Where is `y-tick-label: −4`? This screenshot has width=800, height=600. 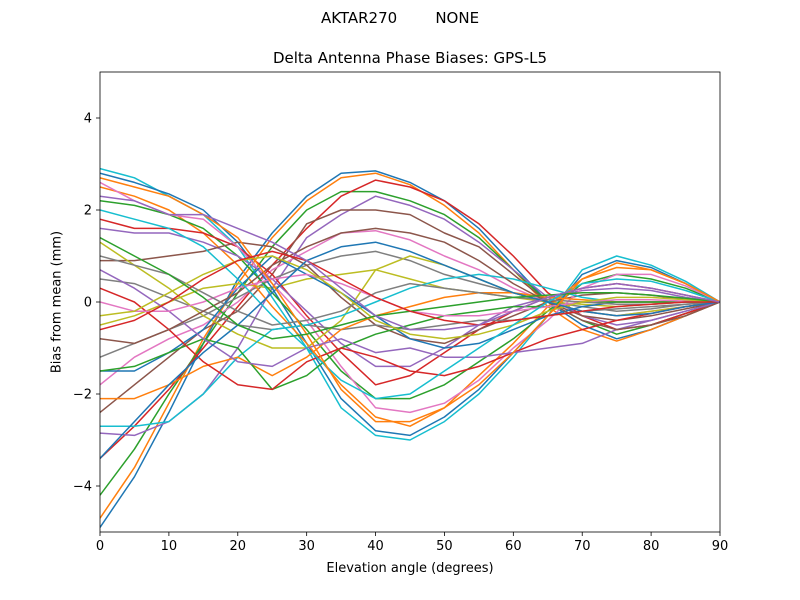
y-tick-label: −4 is located at coordinates (82, 487).